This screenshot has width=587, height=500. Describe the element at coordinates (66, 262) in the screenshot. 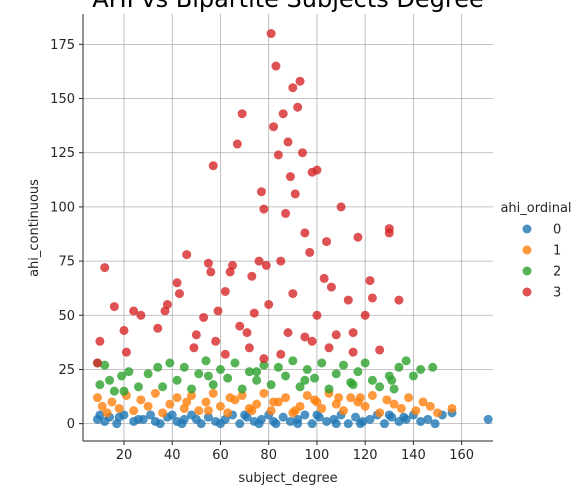

I see `y-tick-label: 75` at that location.